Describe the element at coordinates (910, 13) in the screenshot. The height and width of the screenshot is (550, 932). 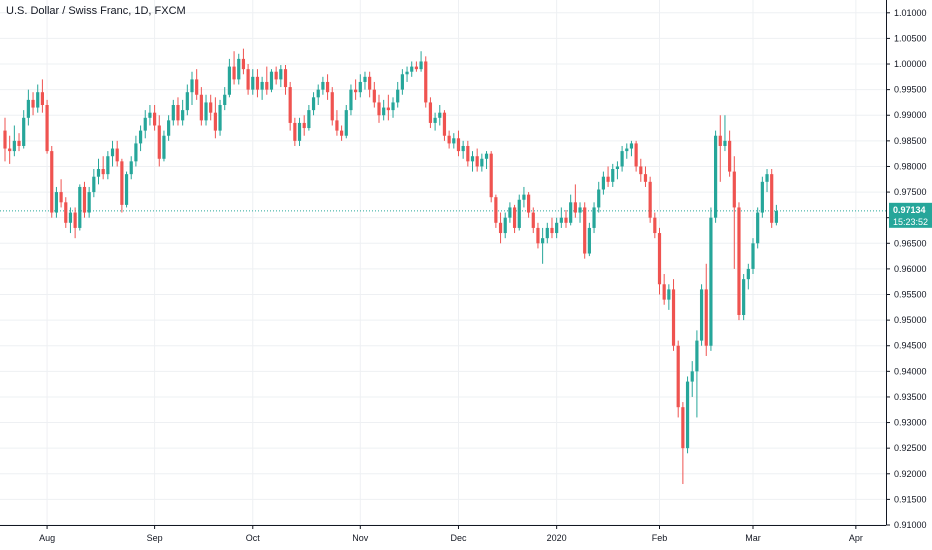
I see `y-tick-label: 1.01000` at that location.